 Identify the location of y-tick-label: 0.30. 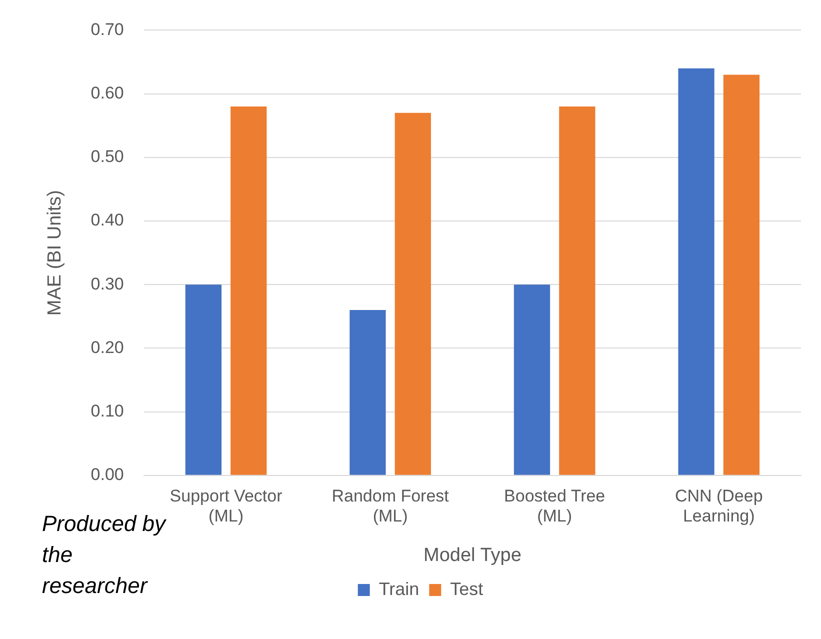
(107, 284).